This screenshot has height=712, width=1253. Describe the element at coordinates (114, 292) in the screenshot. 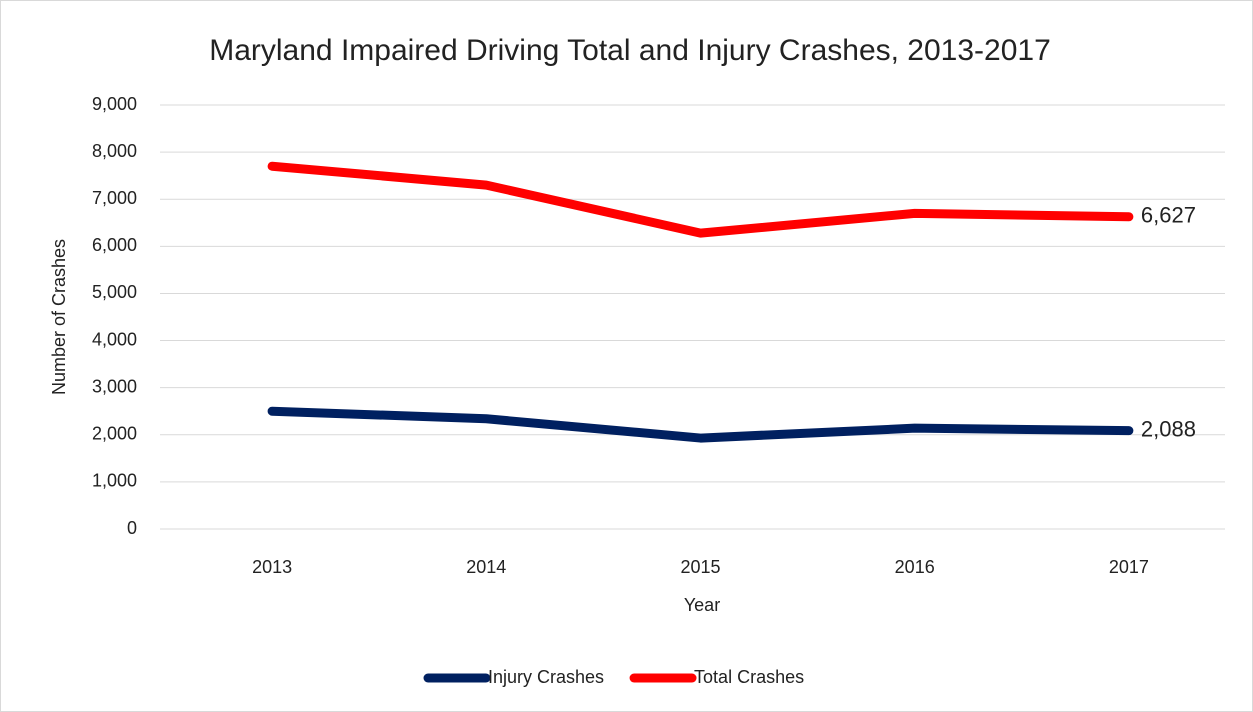

I see `y-tick-label: 5,000` at that location.